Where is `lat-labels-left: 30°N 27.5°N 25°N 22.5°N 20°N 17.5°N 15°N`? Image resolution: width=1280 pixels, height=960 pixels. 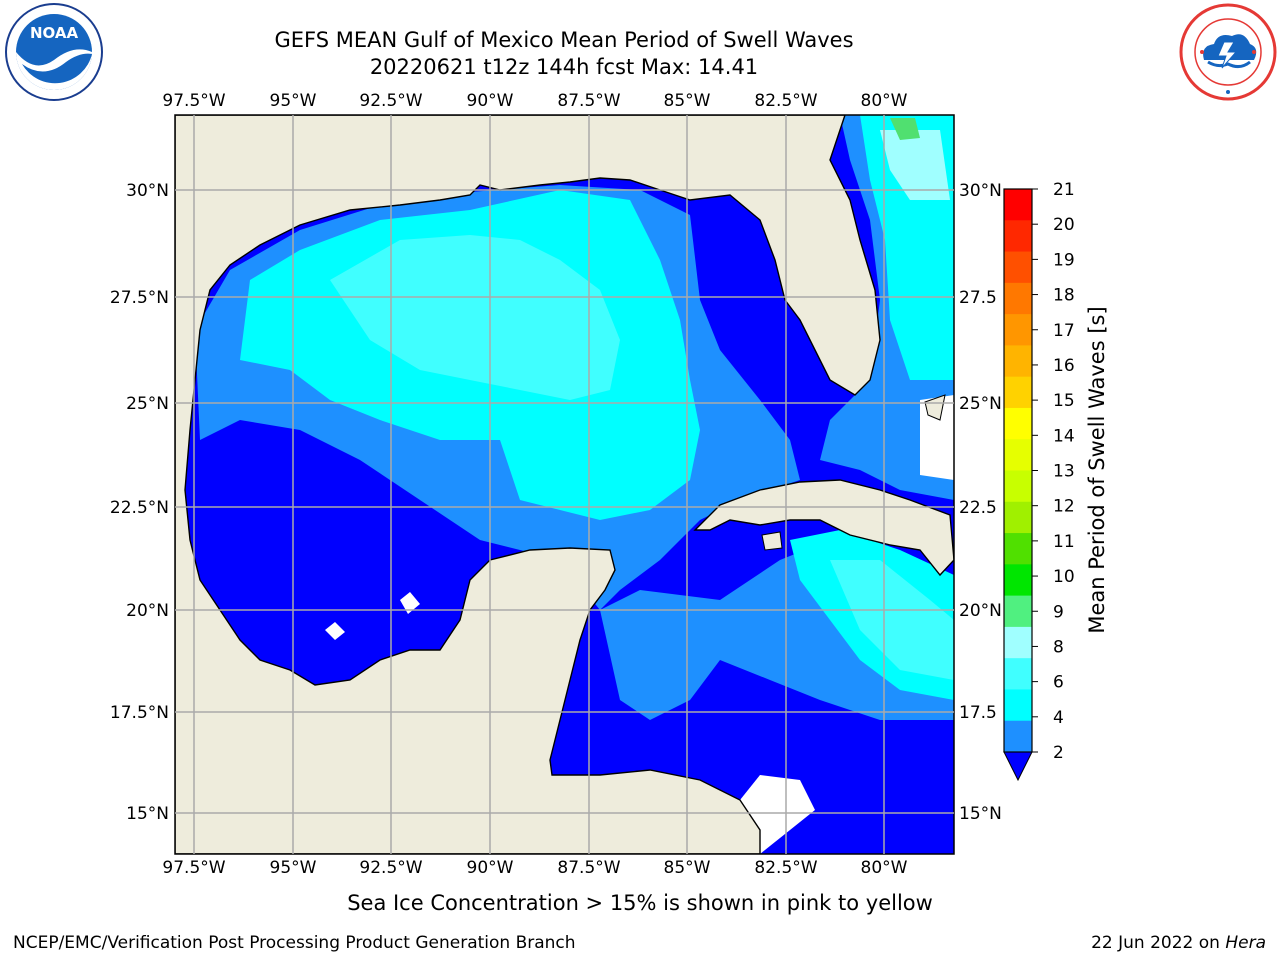
lat-labels-left: 30°N 27.5°N 25°N 22.5°N 20°N 17.5°N 15°N is located at coordinates (139, 502).